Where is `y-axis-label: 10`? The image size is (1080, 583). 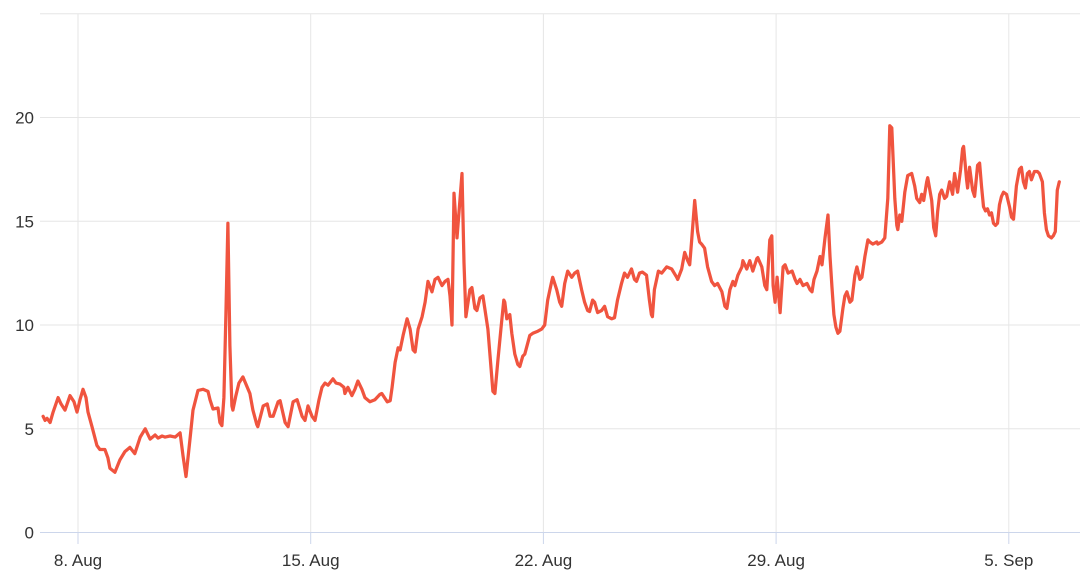
y-axis-label: 10 is located at coordinates (24, 325).